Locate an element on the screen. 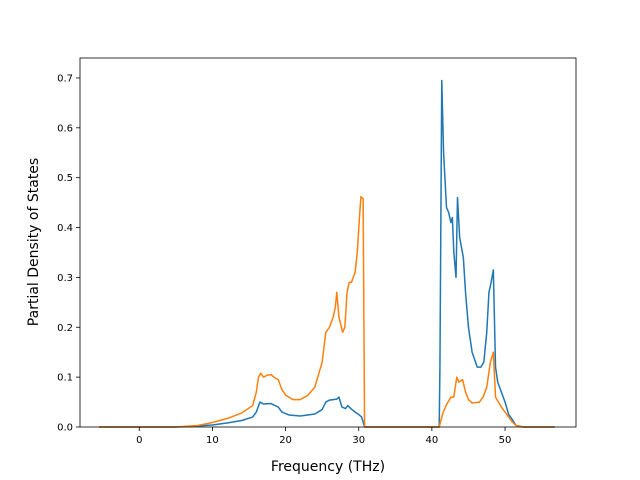  y-axis-label: Partial Density of States is located at coordinates (34, 242).